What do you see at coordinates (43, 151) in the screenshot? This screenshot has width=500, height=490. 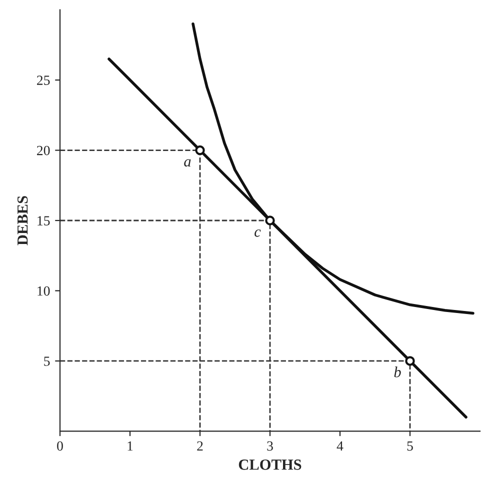 I see `y-tick-label: 20` at bounding box center [43, 151].